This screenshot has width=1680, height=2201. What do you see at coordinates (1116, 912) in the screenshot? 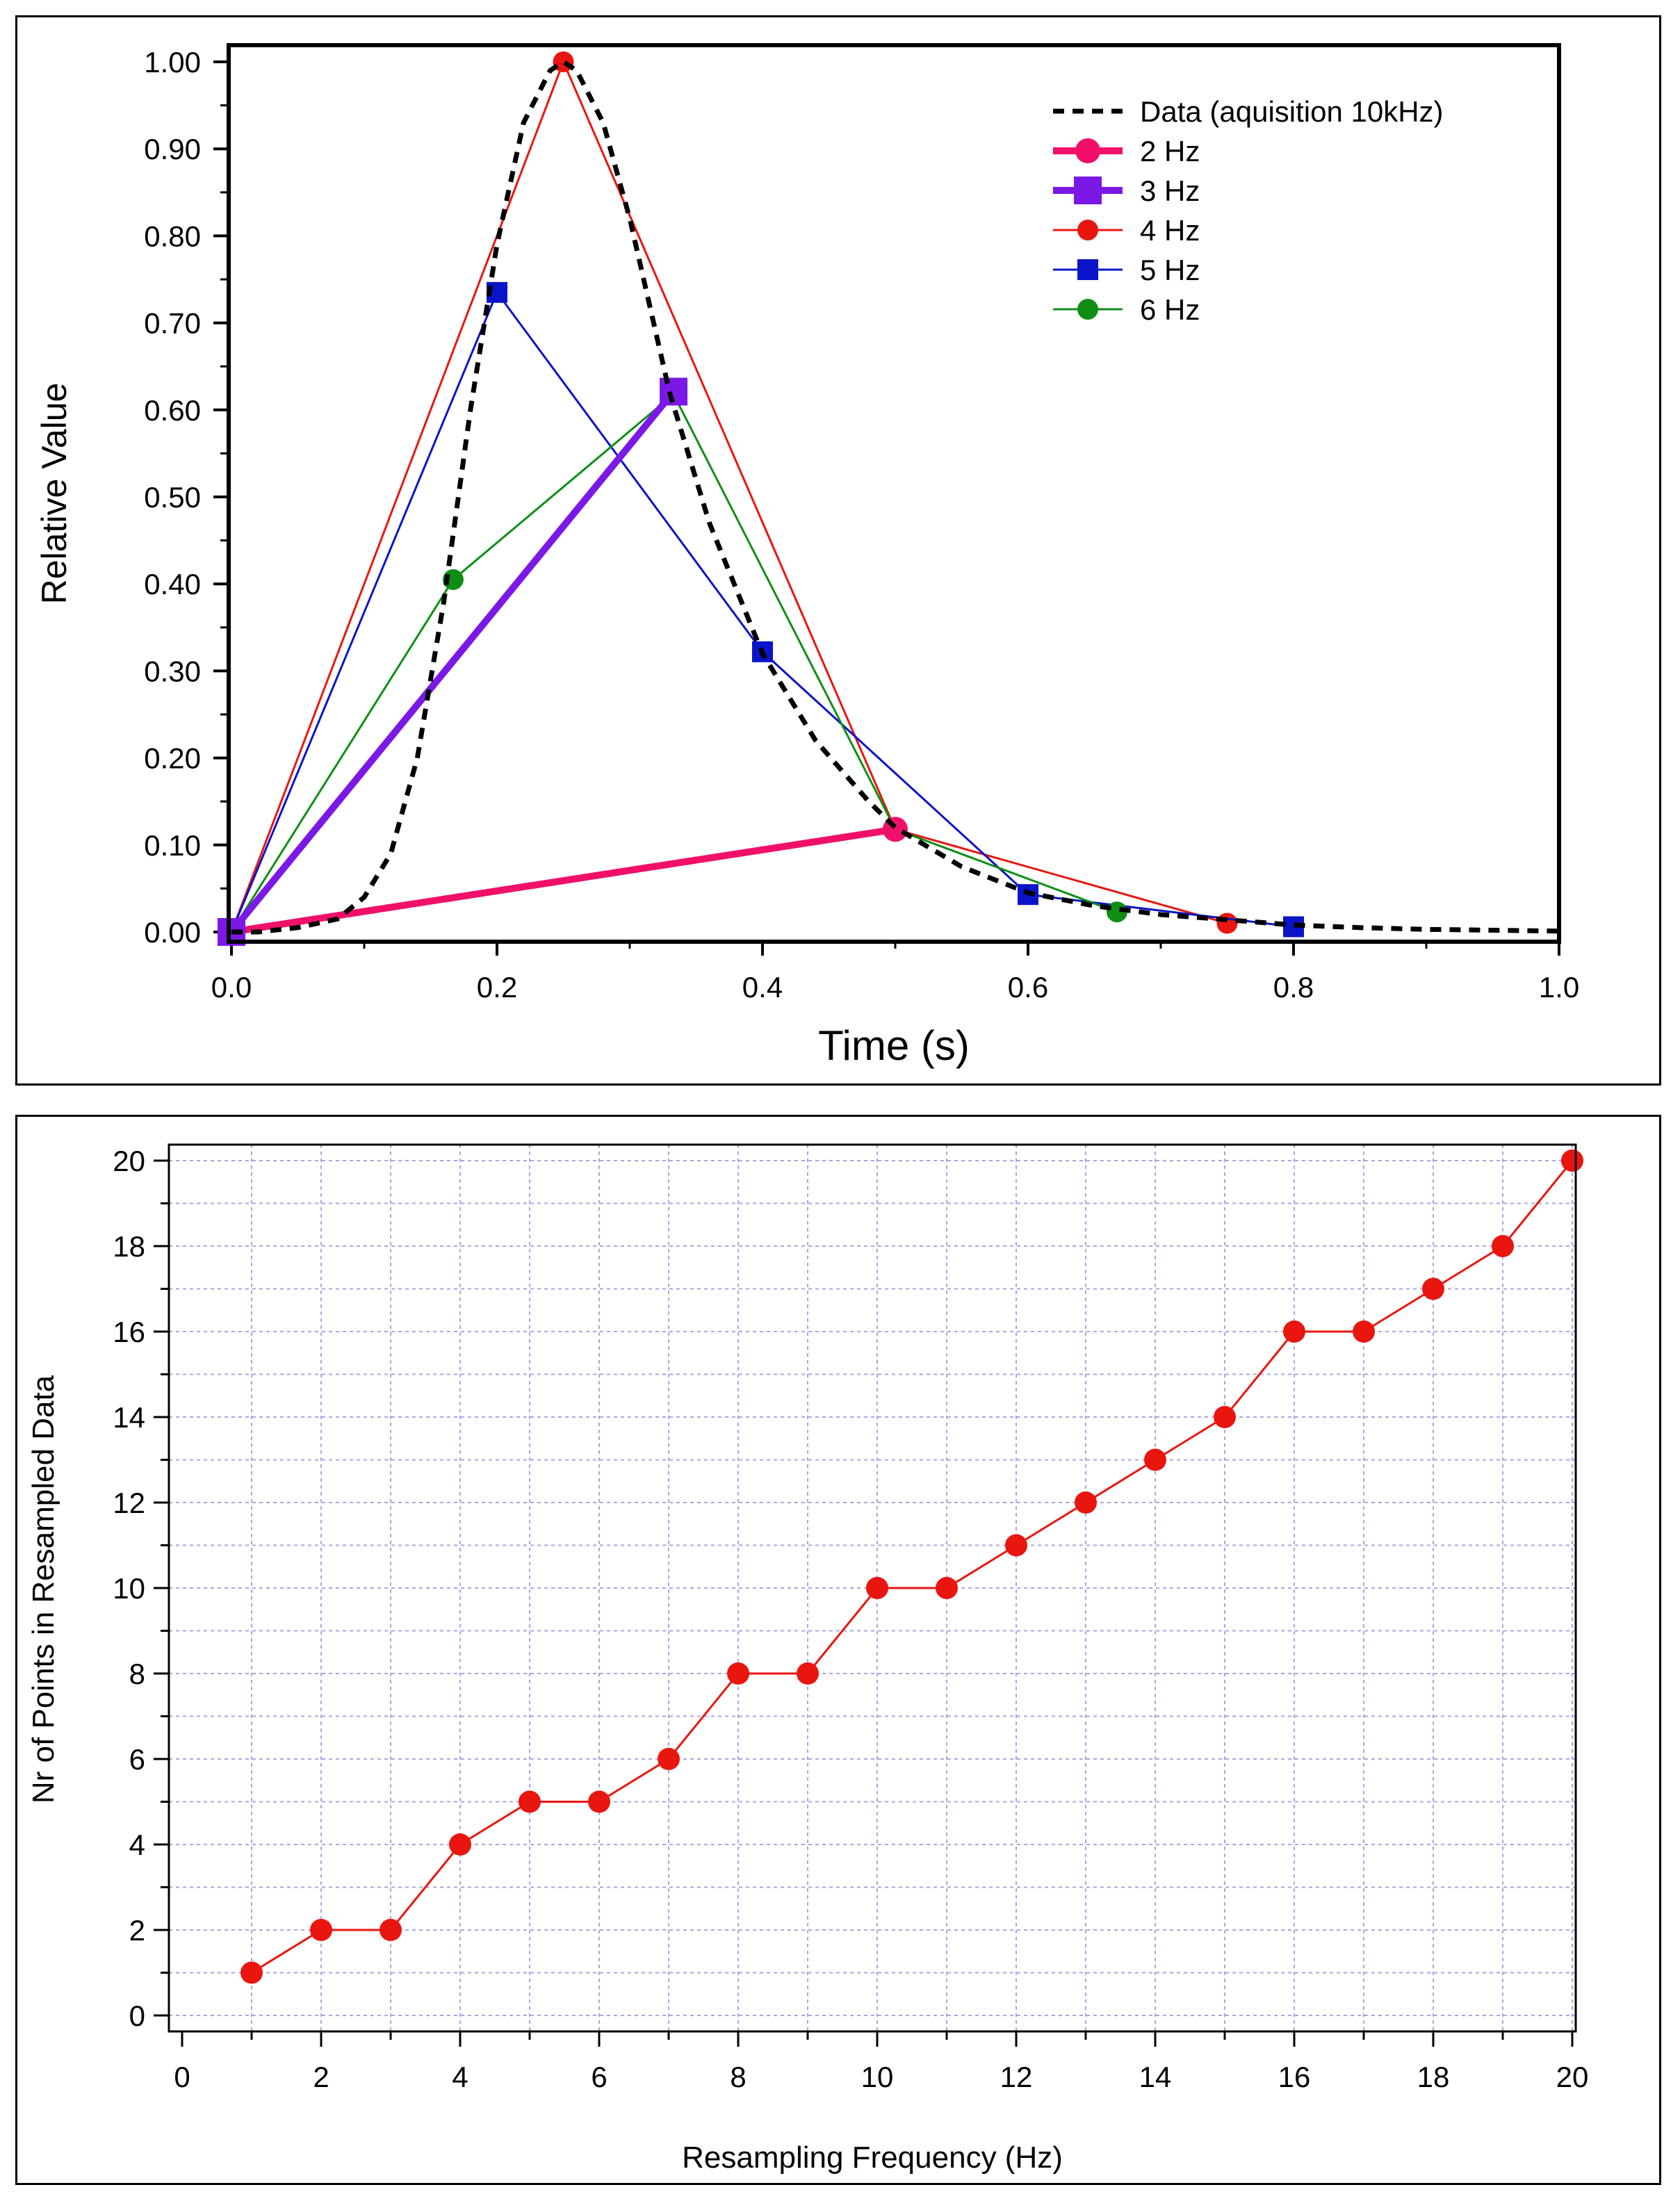
I see `data-point-6-hz` at bounding box center [1116, 912].